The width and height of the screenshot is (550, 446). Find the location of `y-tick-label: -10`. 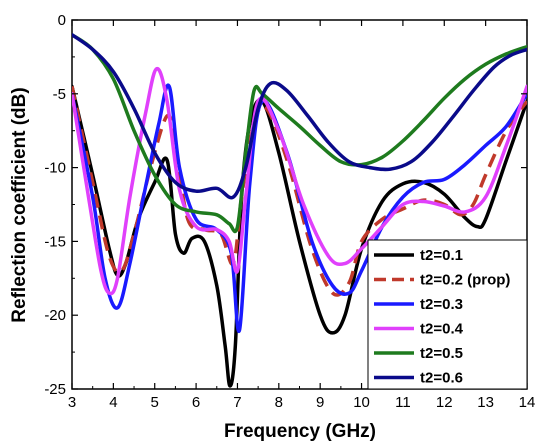

y-tick-label: -10 is located at coordinates (55, 168).